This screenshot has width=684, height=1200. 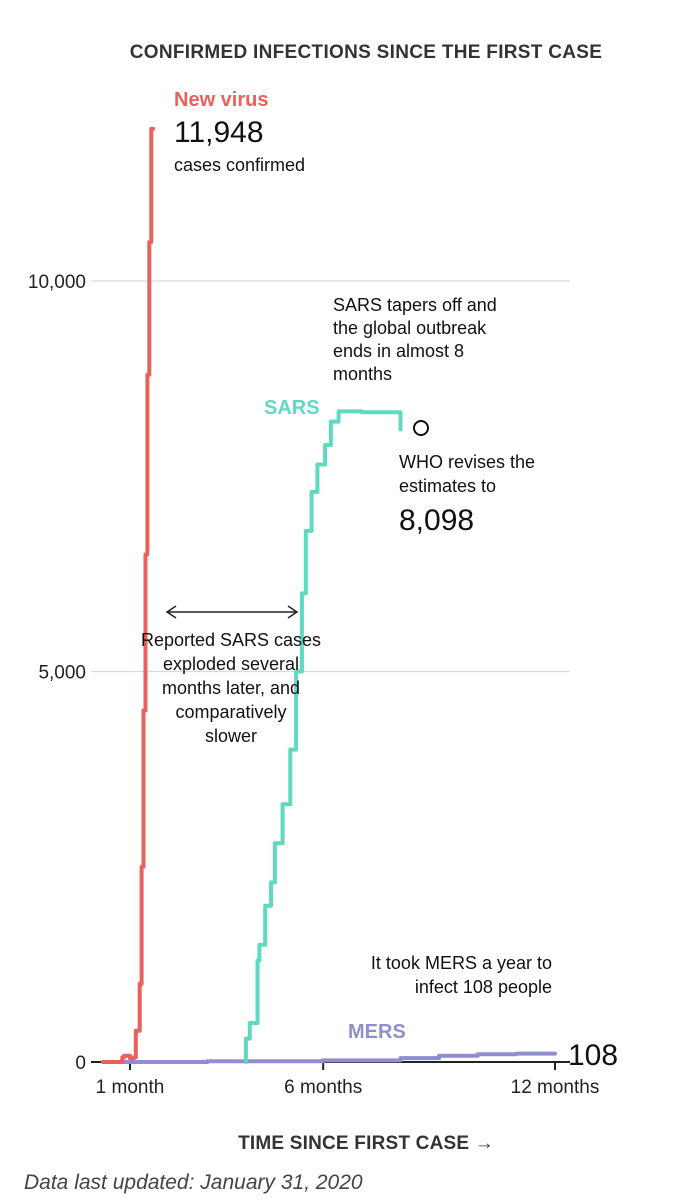 What do you see at coordinates (398, 351) in the screenshot?
I see `annotation-line: ends in almost 8` at bounding box center [398, 351].